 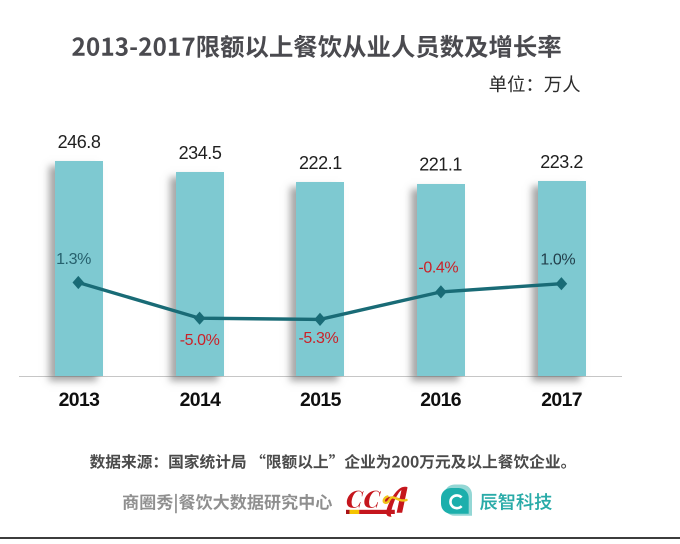 I want to click on svg-text: -5.3%, so click(x=318, y=338).